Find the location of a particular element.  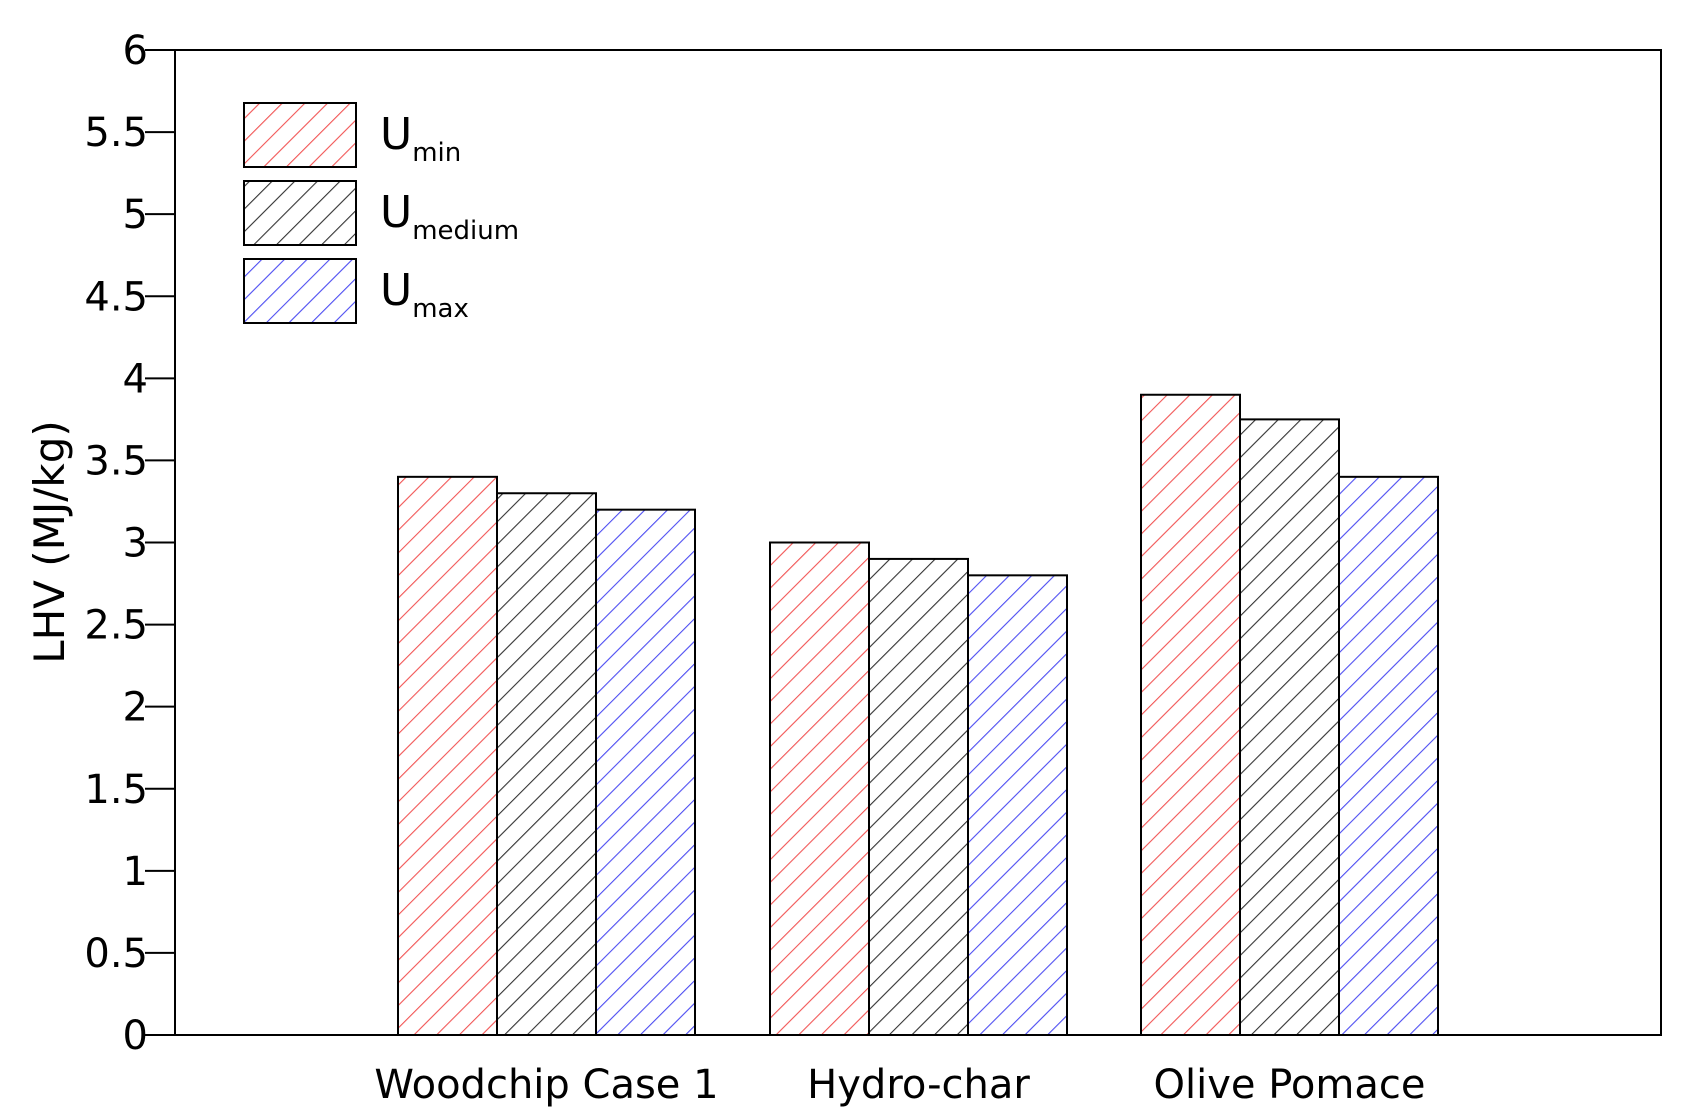

y-tick-label: 5.5 is located at coordinates (116, 133).